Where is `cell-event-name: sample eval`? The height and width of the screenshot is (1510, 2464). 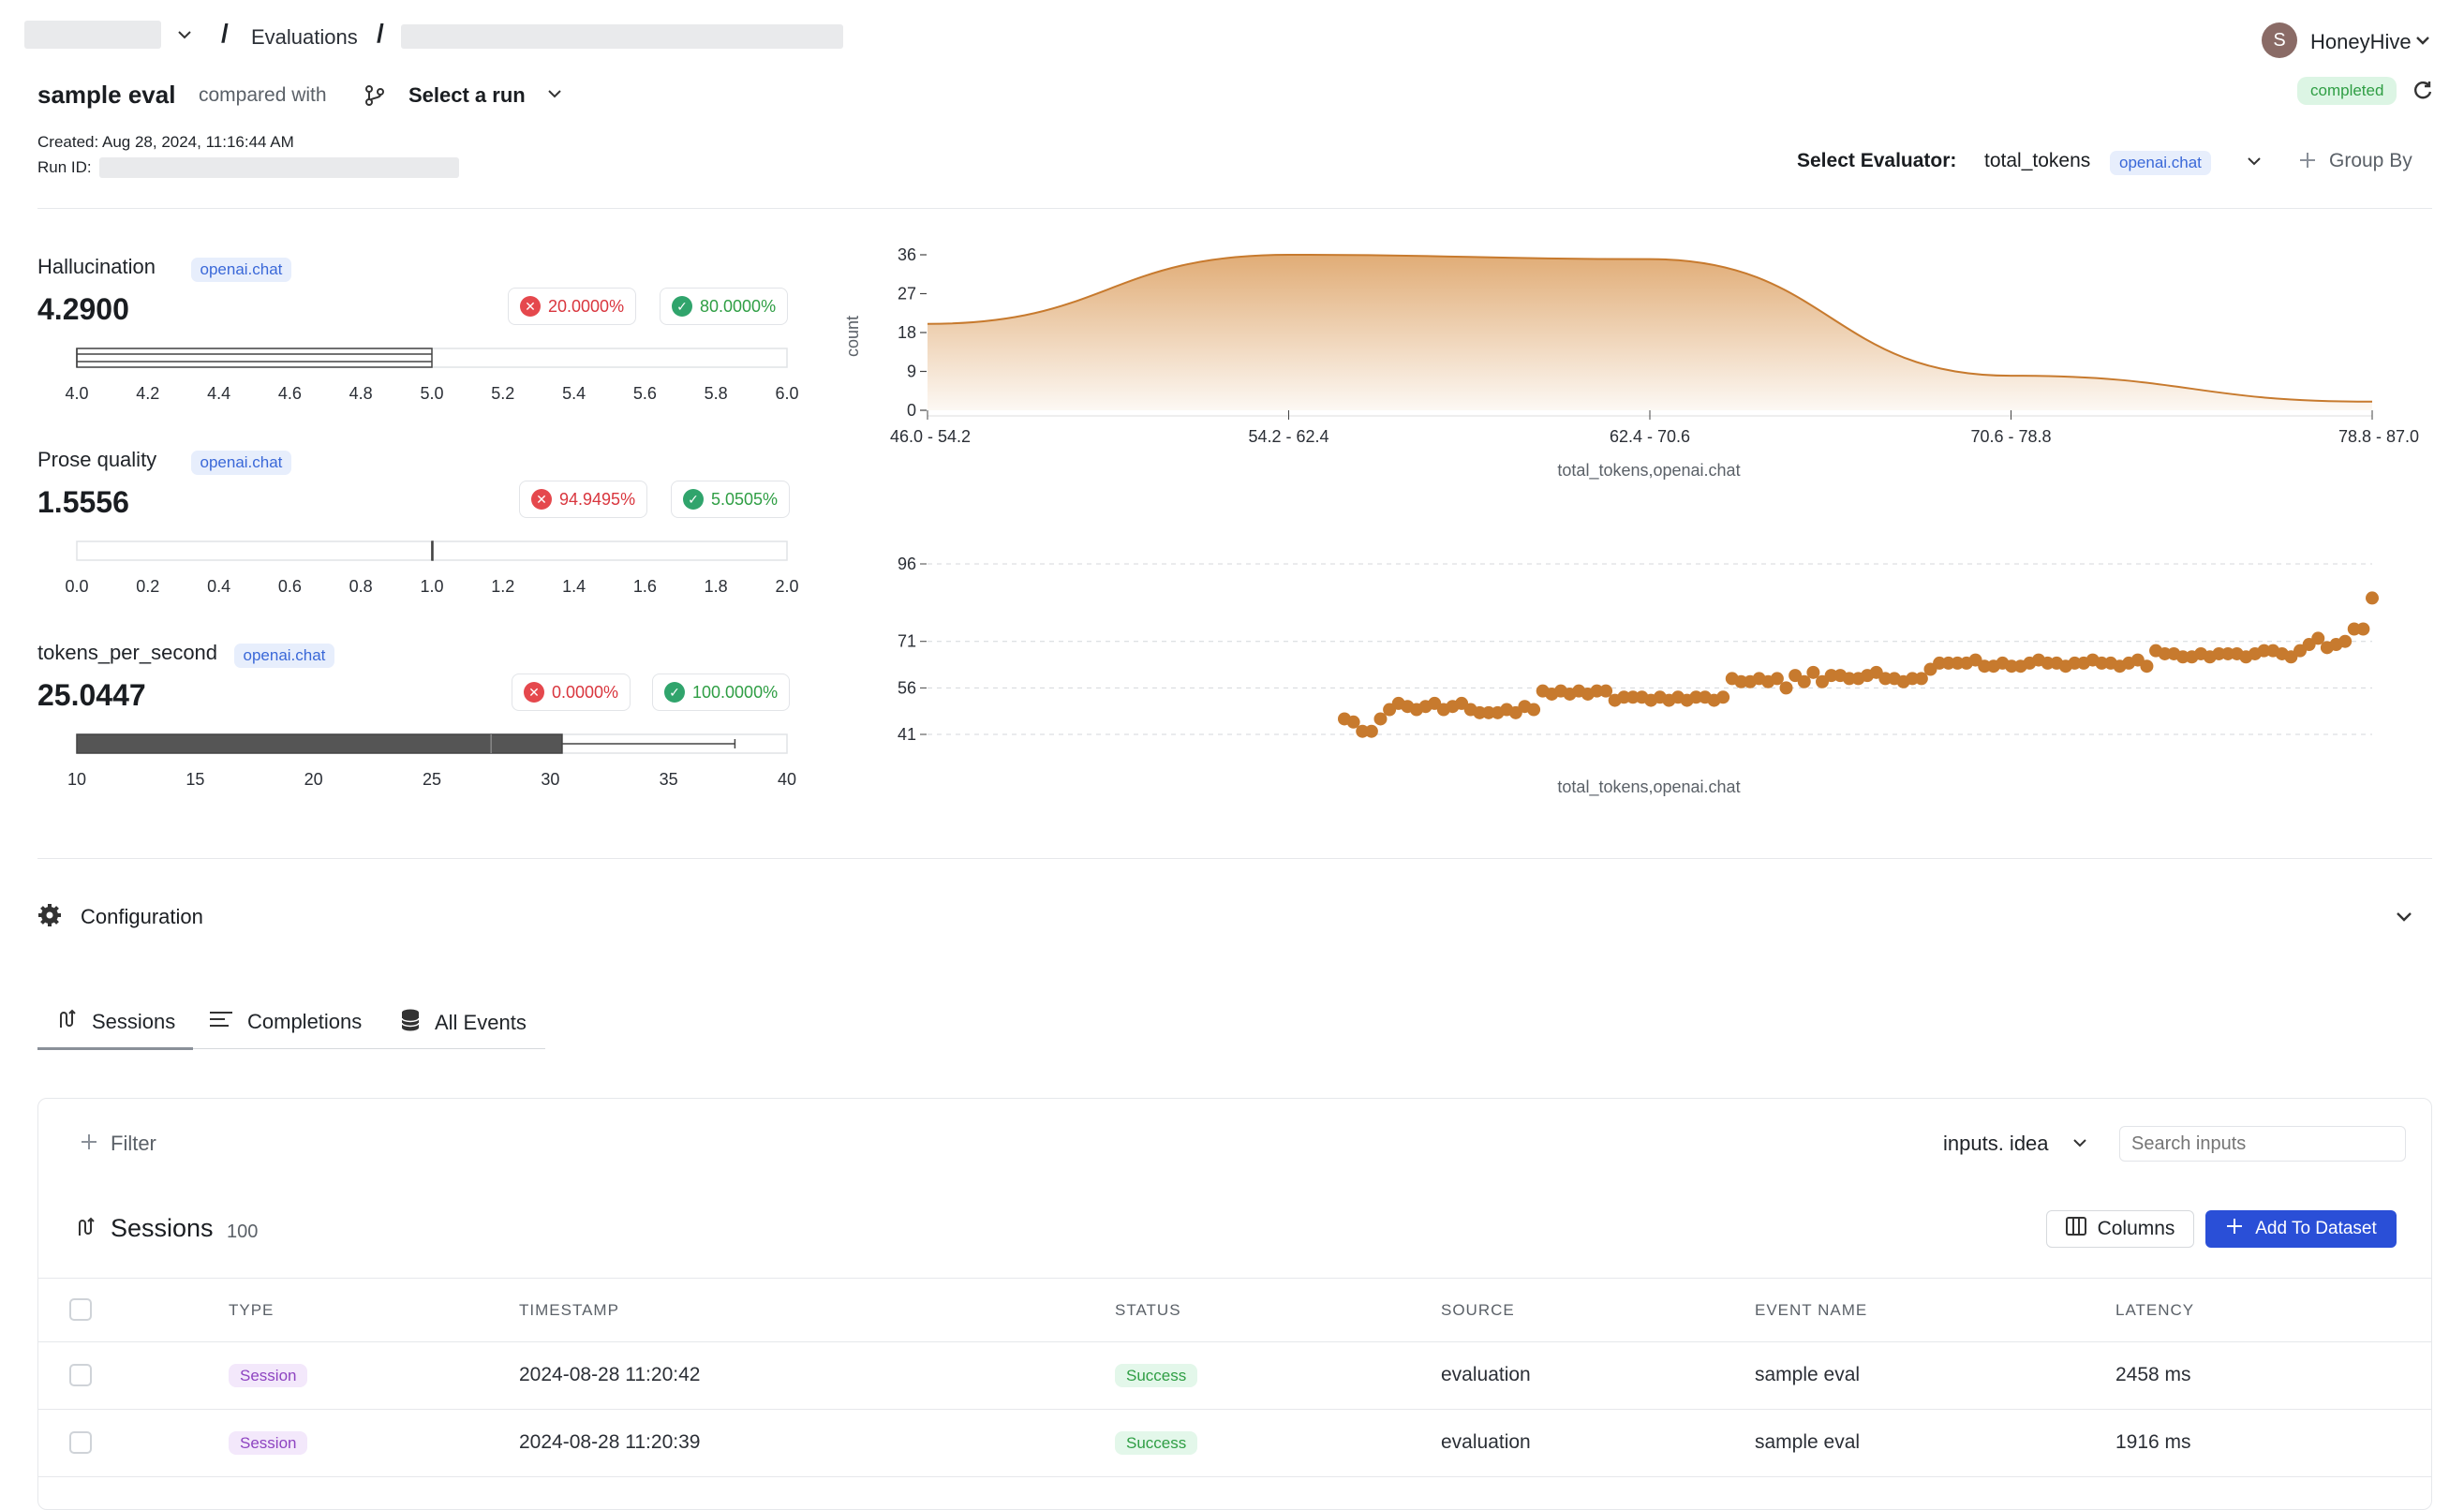
cell-event-name: sample eval is located at coordinates (1808, 1374).